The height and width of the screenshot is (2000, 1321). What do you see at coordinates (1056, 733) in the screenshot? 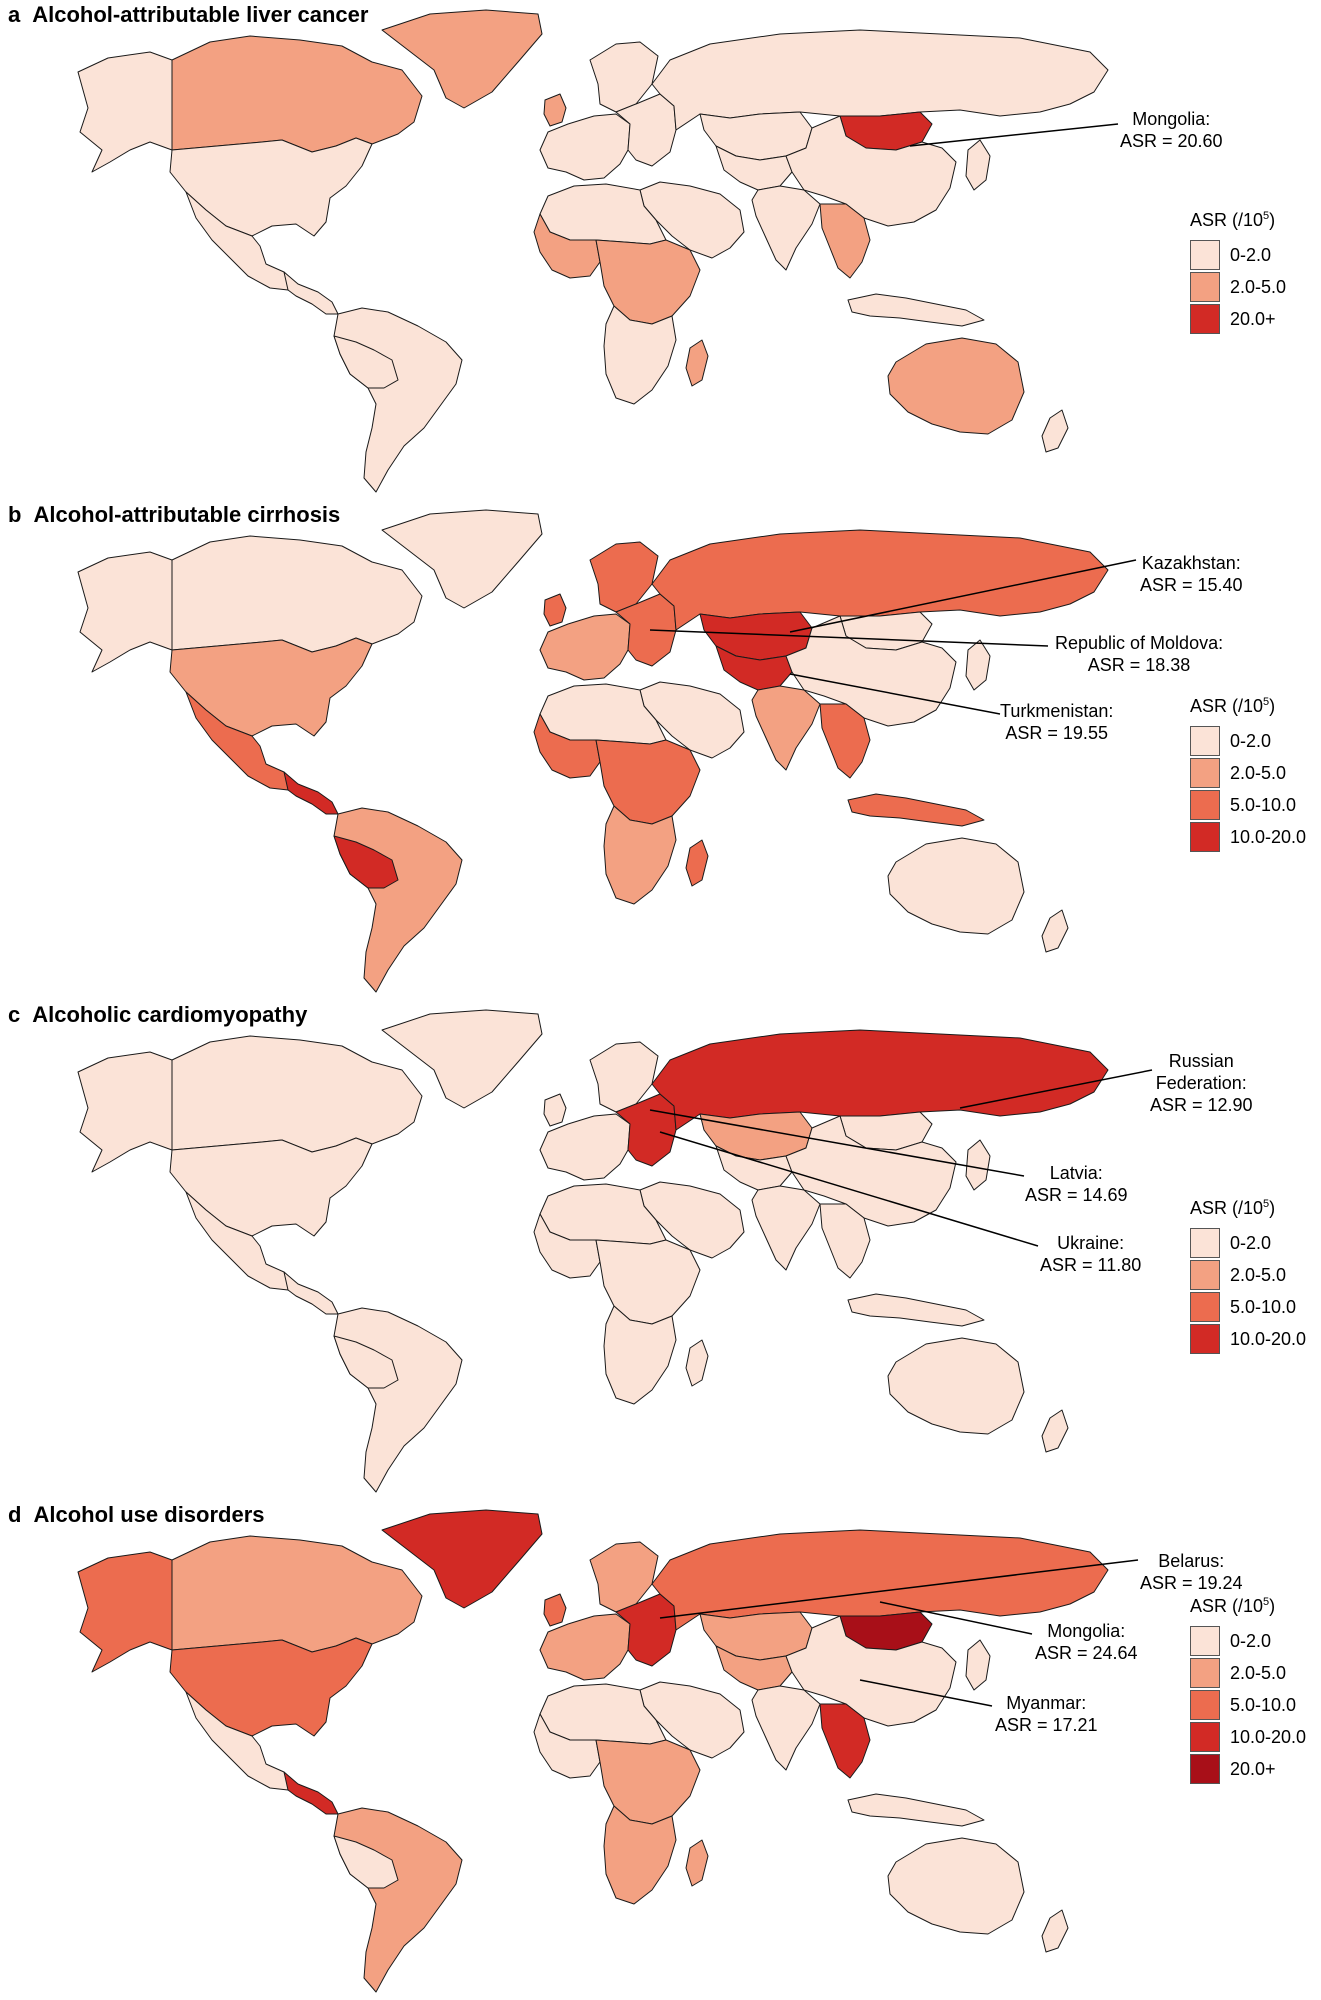
I see `callout-line: ASR = 19.55` at bounding box center [1056, 733].